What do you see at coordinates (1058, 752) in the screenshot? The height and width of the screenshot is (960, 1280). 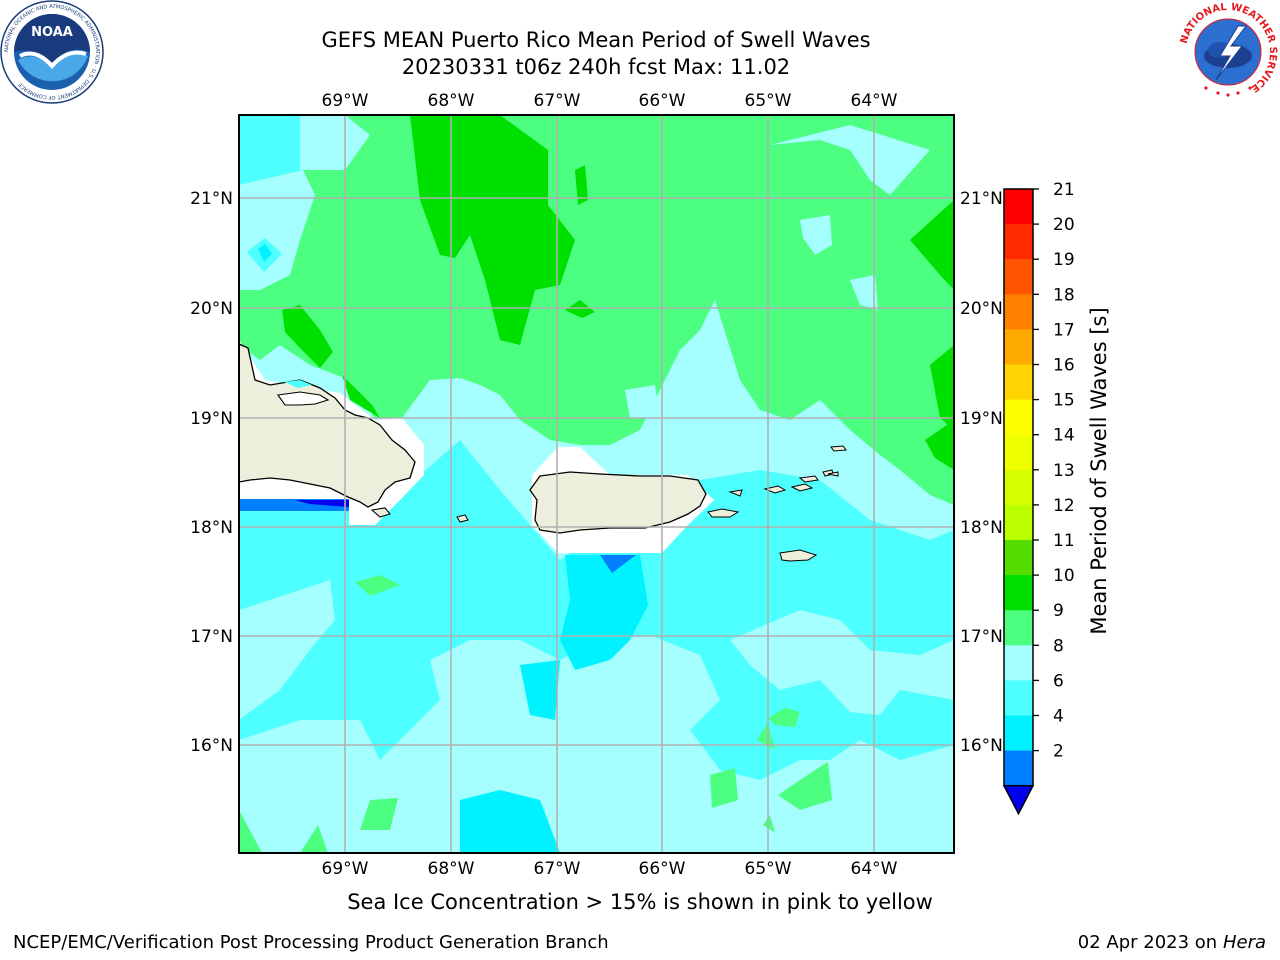 I see `colorbar-tick-label: 2` at bounding box center [1058, 752].